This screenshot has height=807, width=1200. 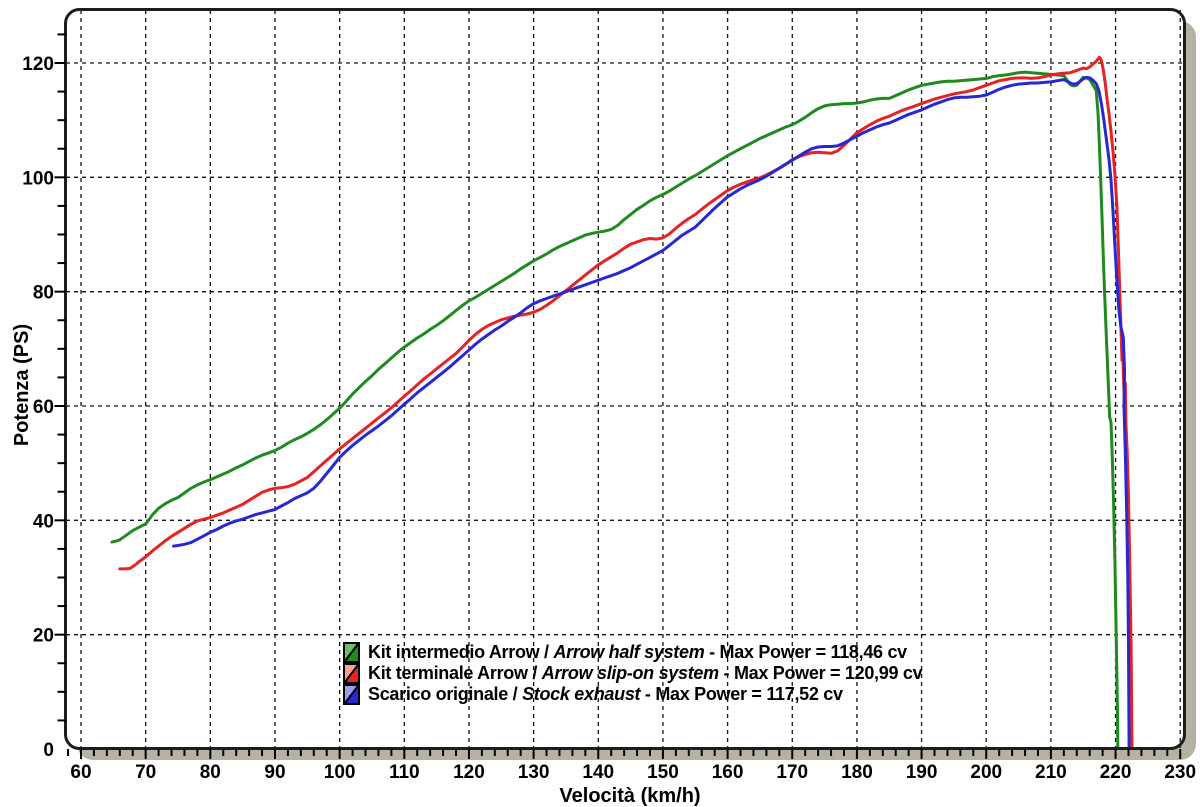 What do you see at coordinates (448, 673) in the screenshot?
I see `legend-name-it: Kit terminale Arrow` at bounding box center [448, 673].